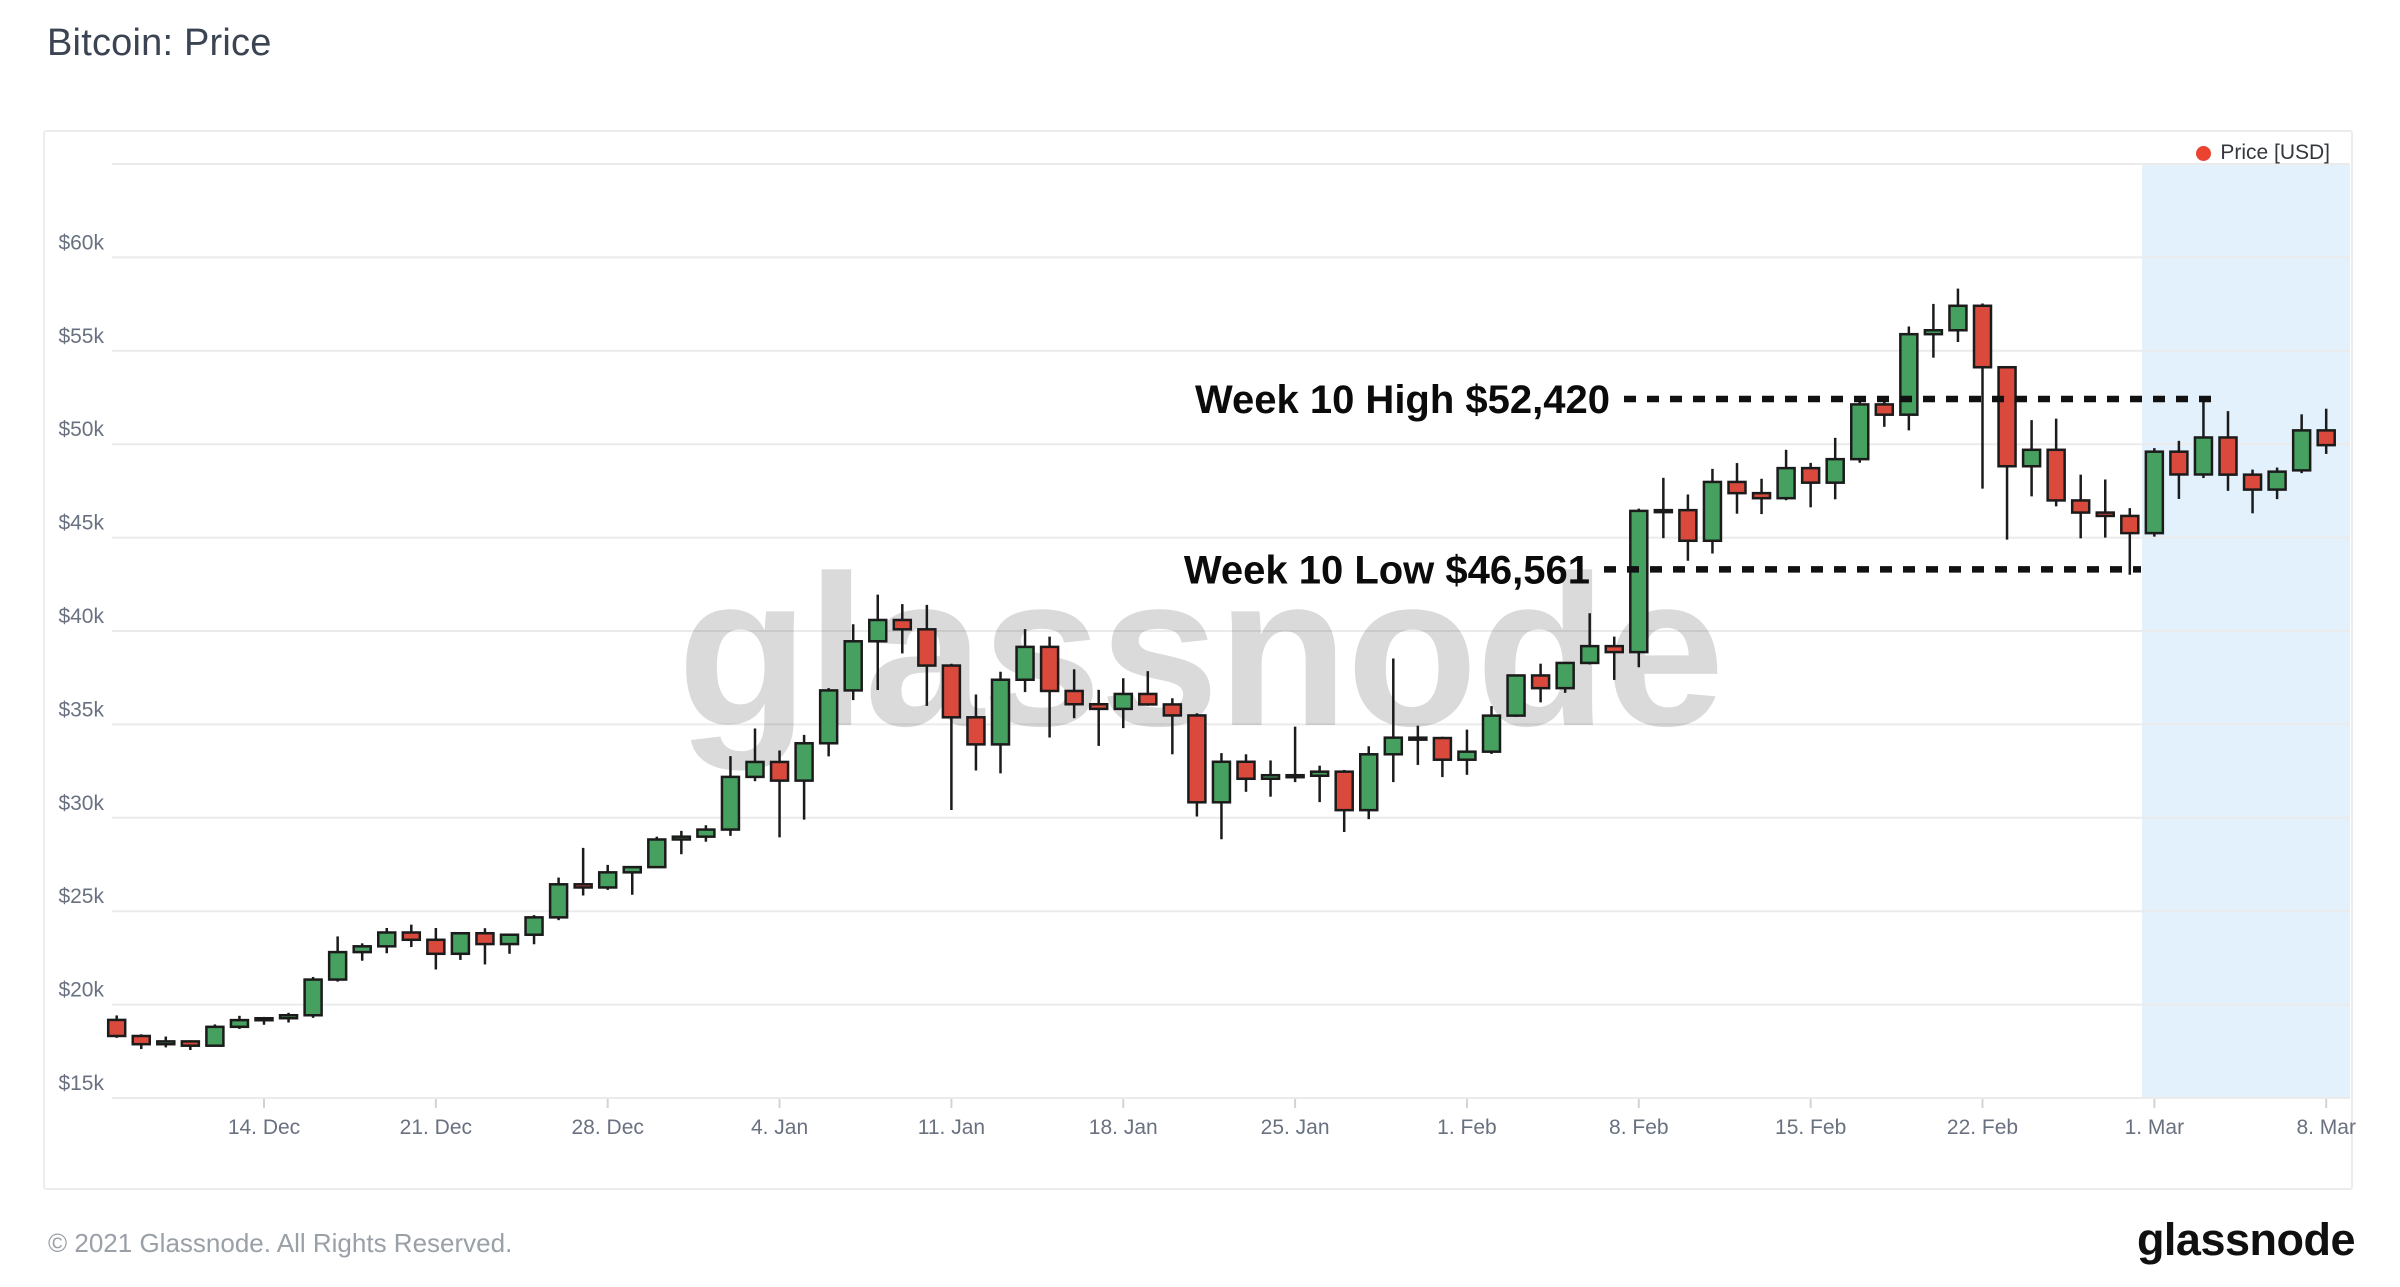 This screenshot has height=1287, width=2400. What do you see at coordinates (1123, 703) in the screenshot?
I see `candle-18-jan` at bounding box center [1123, 703].